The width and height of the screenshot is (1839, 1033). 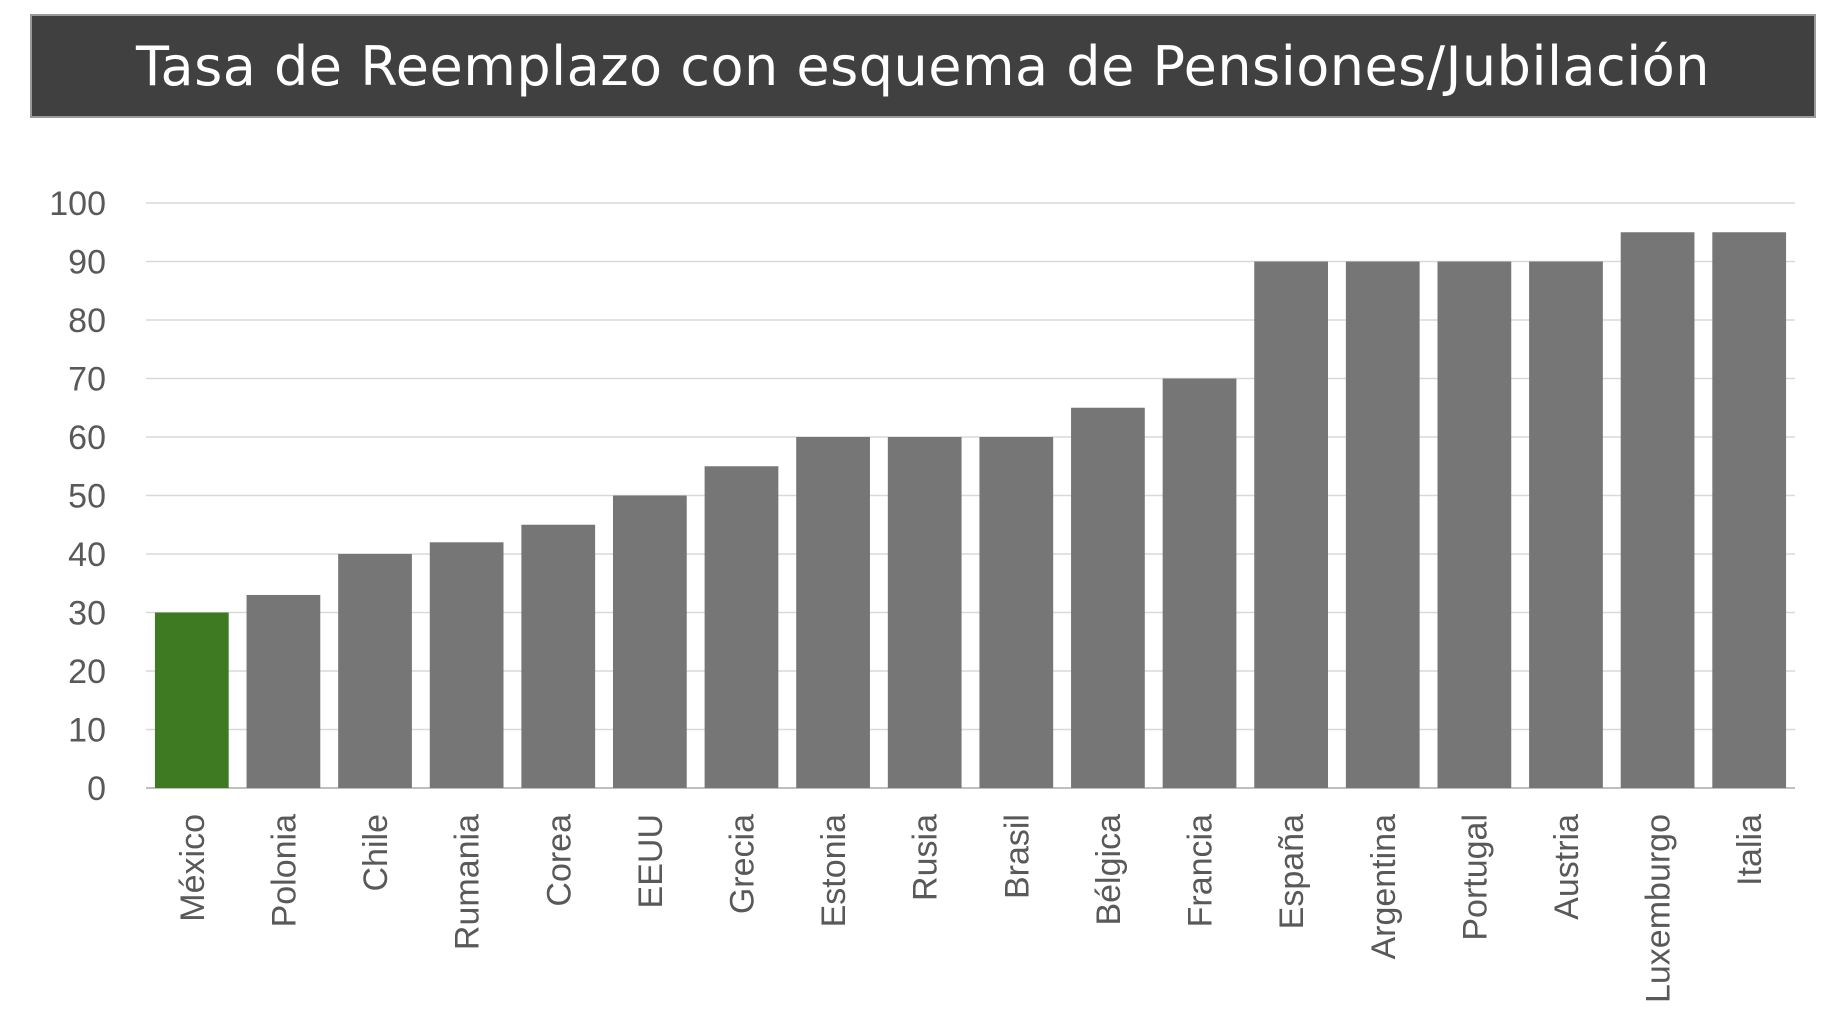 I want to click on y-tick-label: 40, so click(x=87, y=555).